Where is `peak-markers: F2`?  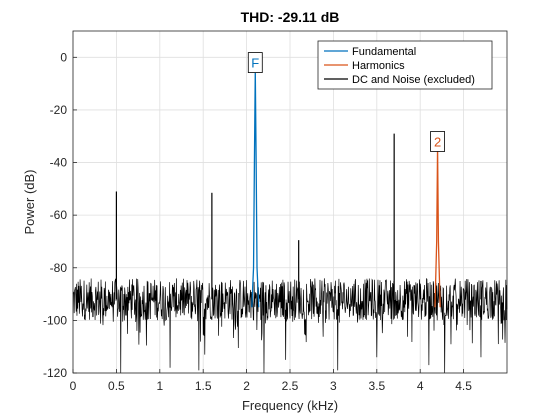 peak-markers: F2 is located at coordinates (346, 102).